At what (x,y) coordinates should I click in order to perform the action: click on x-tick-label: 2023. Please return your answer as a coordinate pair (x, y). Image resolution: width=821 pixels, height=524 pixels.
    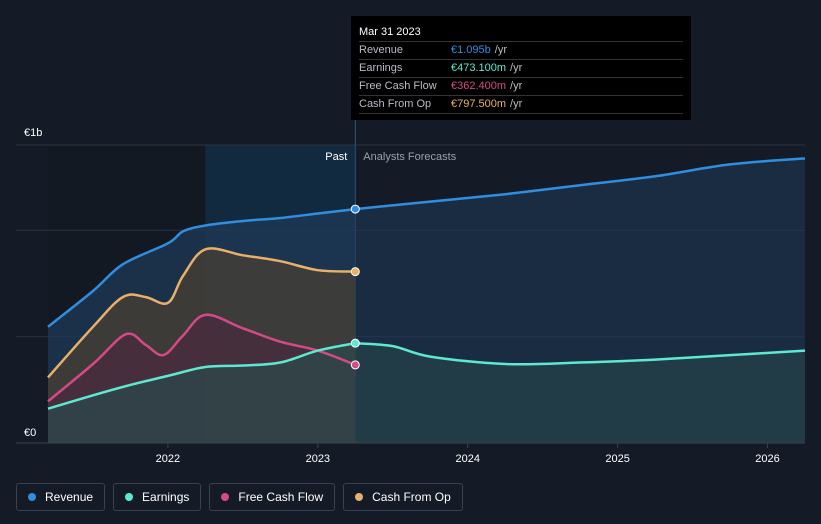
    Looking at the image, I should click on (318, 459).